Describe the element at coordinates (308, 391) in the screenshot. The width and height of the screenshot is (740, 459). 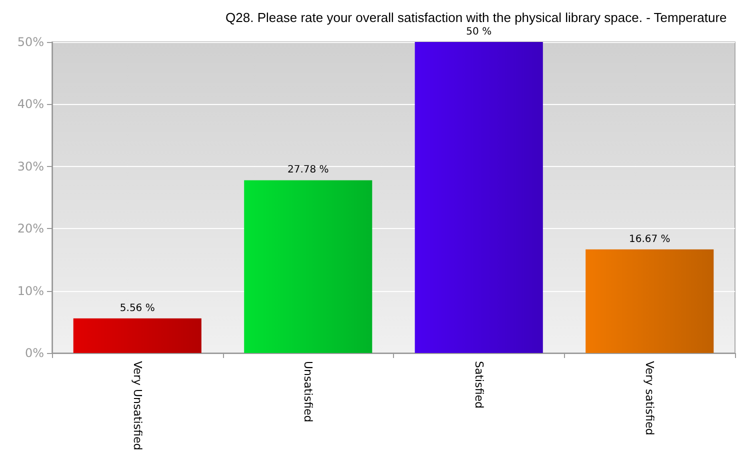
I see `x-tick-label: Unsatisfied` at that location.